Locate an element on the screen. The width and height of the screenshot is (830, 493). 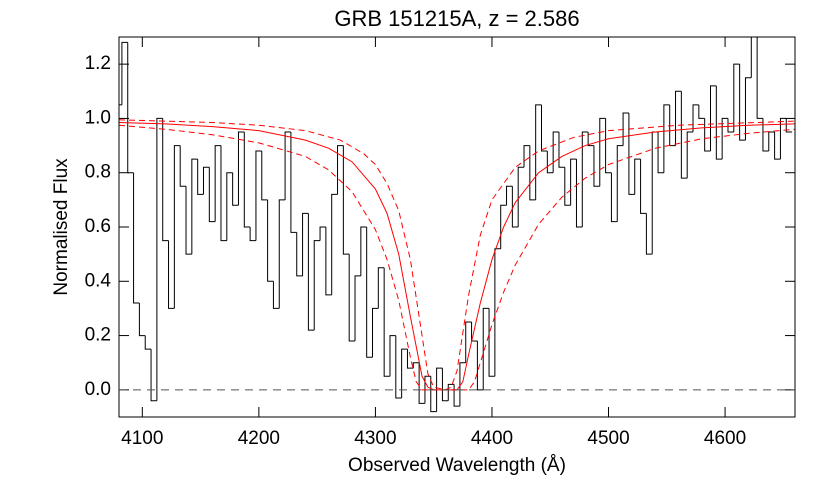
chart-title: GRB 151215A, z = 2.586 is located at coordinates (456, 18).